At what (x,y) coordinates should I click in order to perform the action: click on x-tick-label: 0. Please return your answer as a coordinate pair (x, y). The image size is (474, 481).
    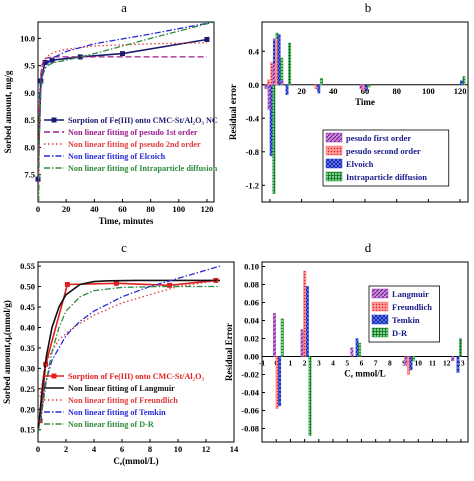
    Looking at the image, I should click on (38, 209).